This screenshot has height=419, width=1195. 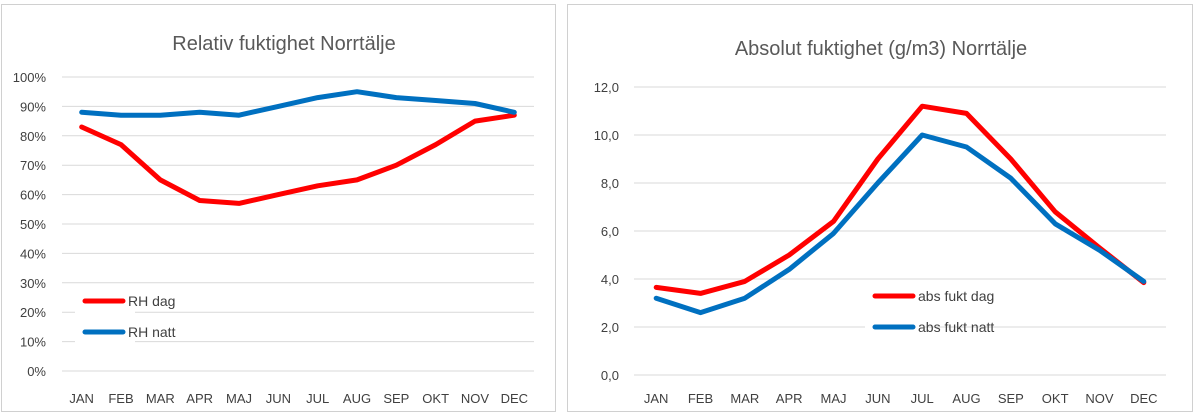 I want to click on chart-title: Absolut fuktighet (g/m3) Norrtälje, so click(x=881, y=49).